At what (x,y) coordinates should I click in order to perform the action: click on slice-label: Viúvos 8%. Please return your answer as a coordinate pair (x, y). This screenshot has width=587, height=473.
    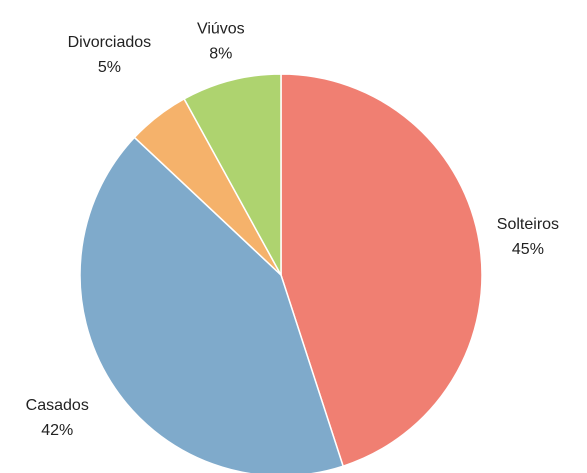
    Looking at the image, I should click on (221, 42).